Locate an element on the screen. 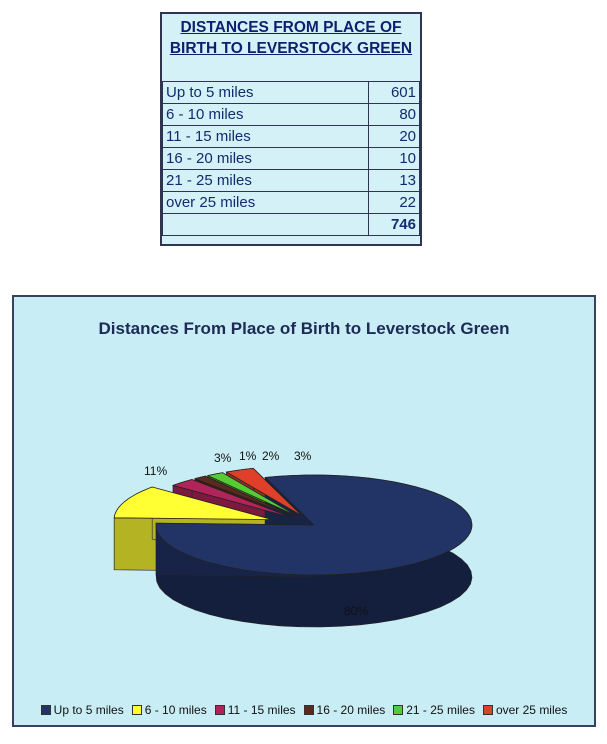  table-row: over 25 miles 22 is located at coordinates (291, 202).